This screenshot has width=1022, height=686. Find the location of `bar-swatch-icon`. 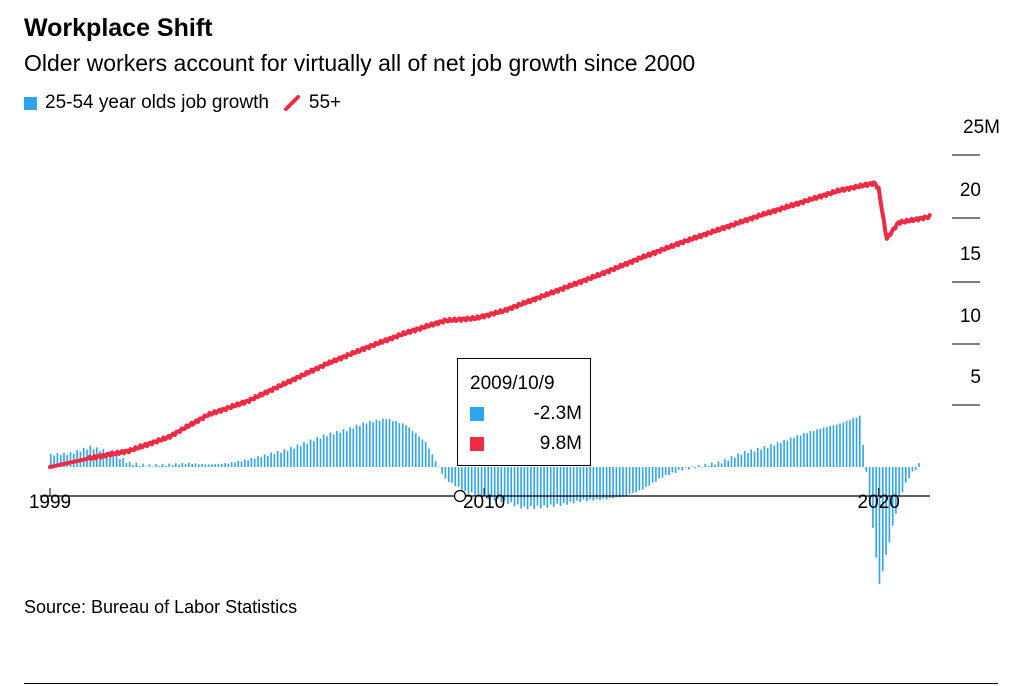

bar-swatch-icon is located at coordinates (30, 103).